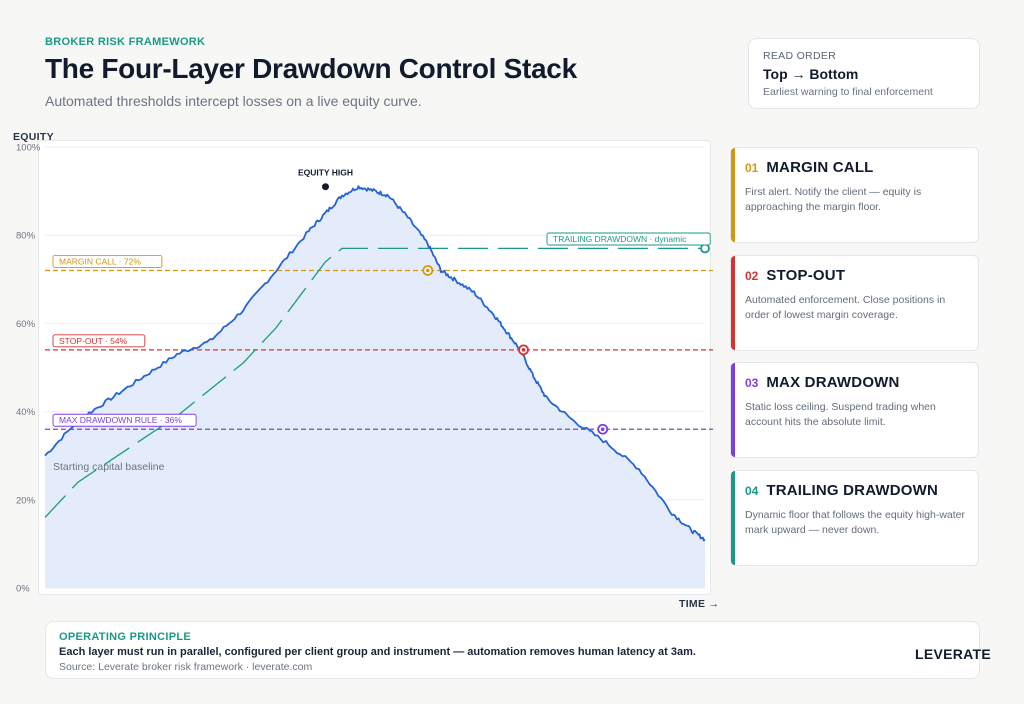 The height and width of the screenshot is (704, 1024). I want to click on threshold-label: STOP-OUT · 54%, so click(93, 341).